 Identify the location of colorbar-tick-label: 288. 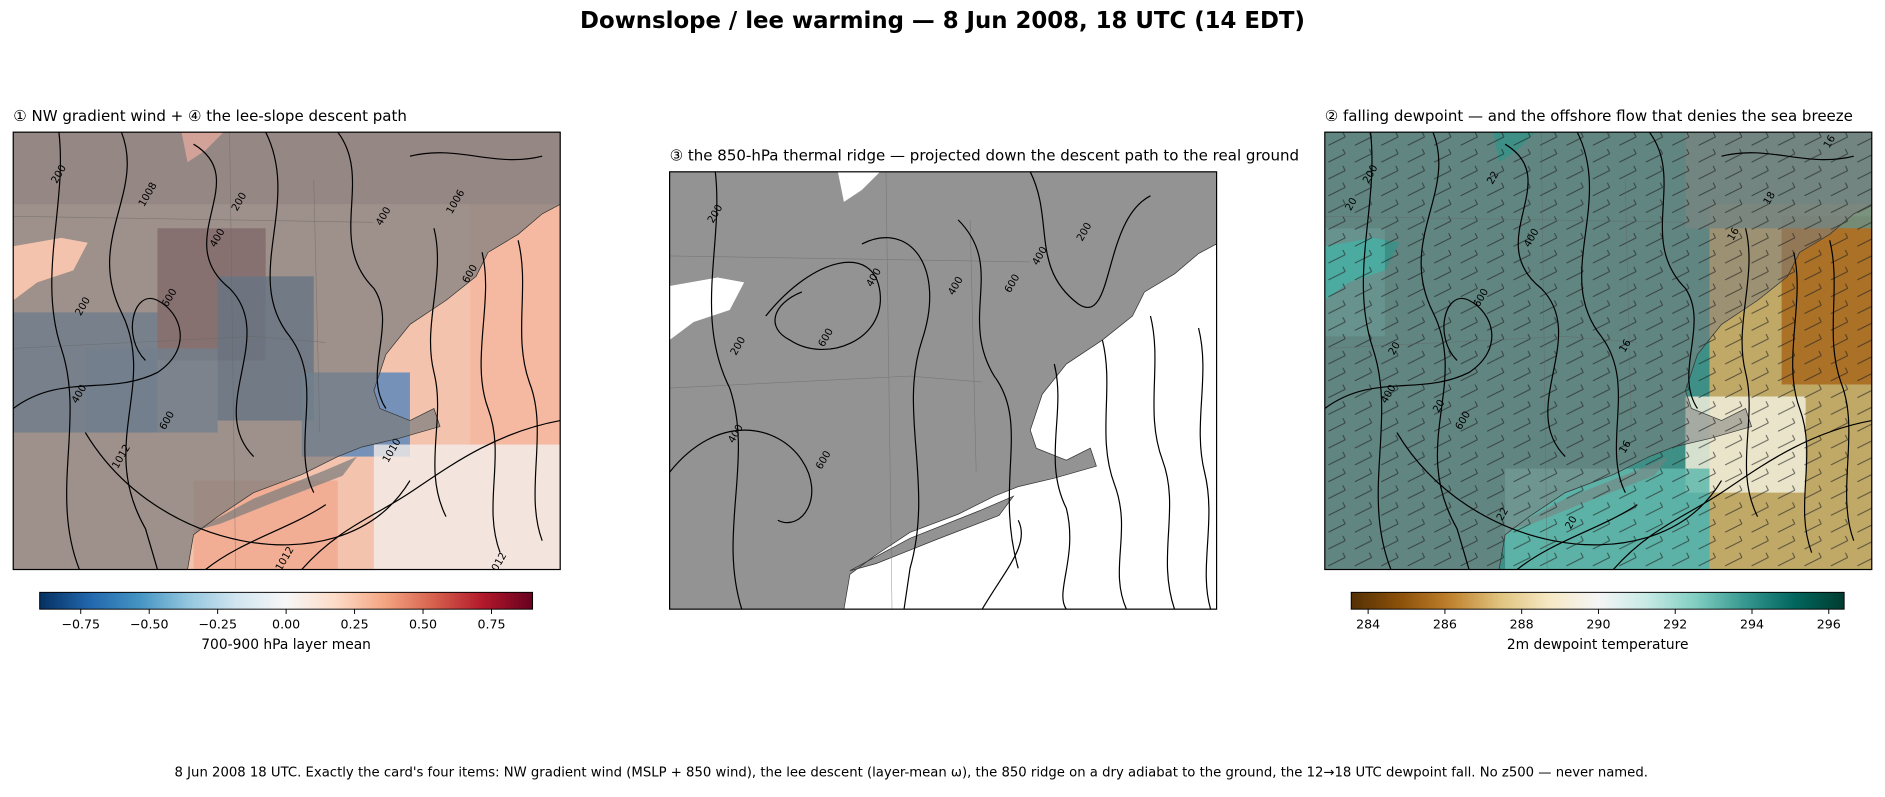
(1522, 623).